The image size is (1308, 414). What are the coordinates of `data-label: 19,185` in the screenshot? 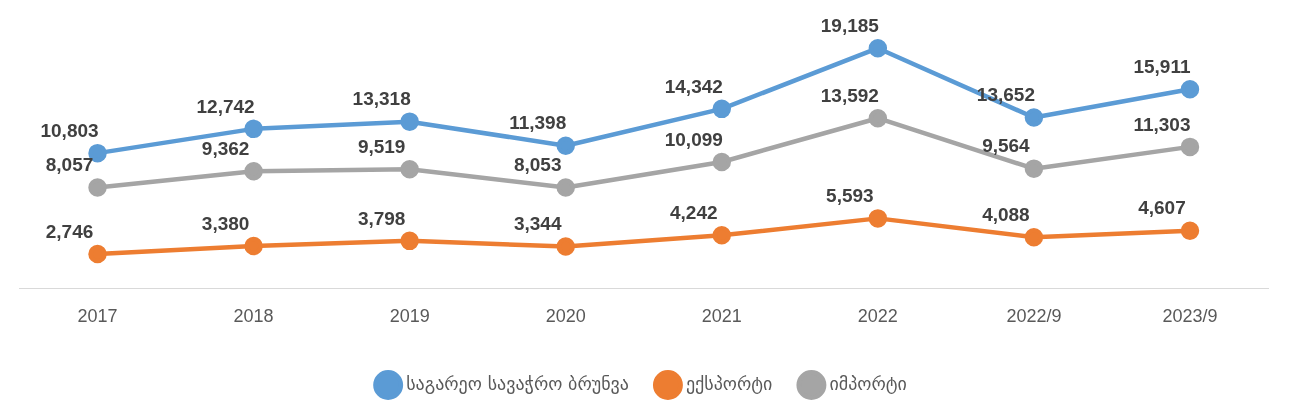 It's located at (850, 25).